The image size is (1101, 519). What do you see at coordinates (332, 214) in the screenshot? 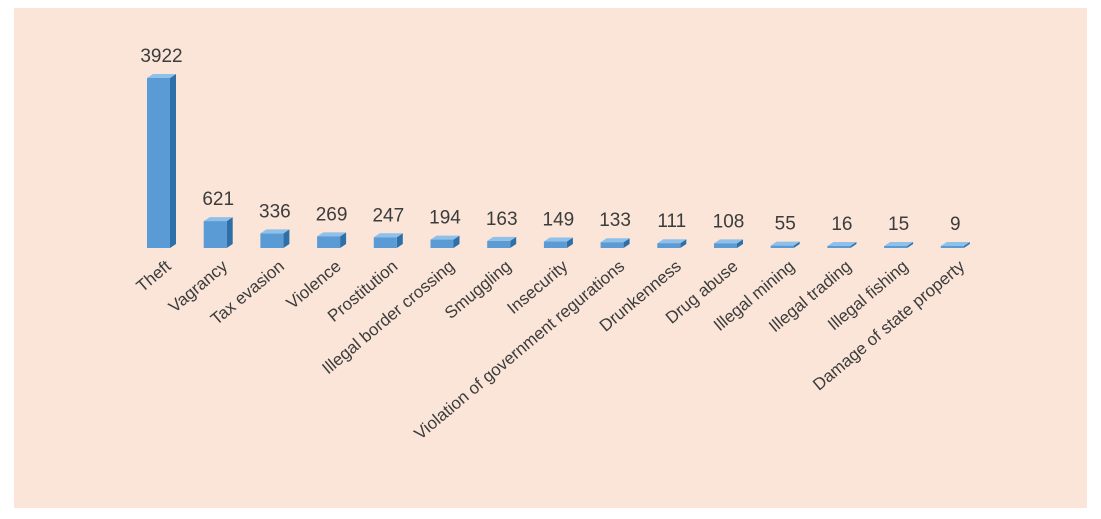
I see `data-label-4: 269` at bounding box center [332, 214].